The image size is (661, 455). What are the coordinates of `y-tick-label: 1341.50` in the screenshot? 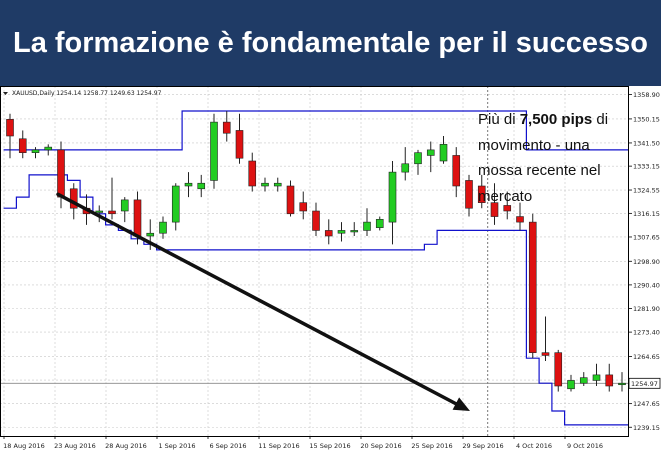 It's located at (646, 143).